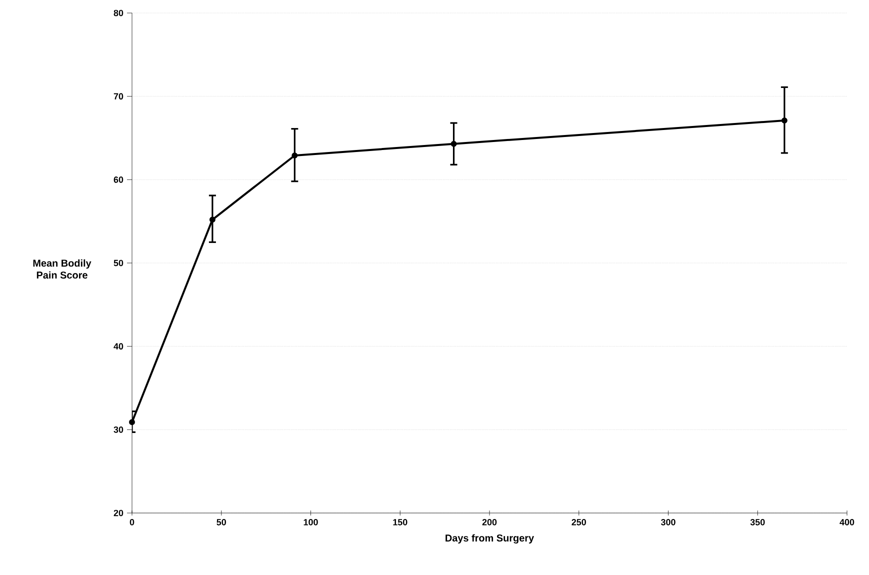 This screenshot has height=575, width=869. What do you see at coordinates (119, 179) in the screenshot?
I see `y-tick-label: 60` at bounding box center [119, 179].